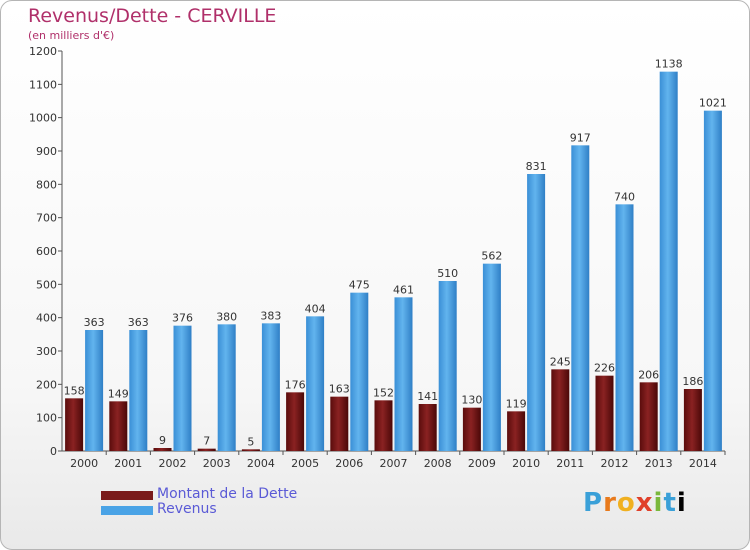 Image resolution: width=750 pixels, height=550 pixels. What do you see at coordinates (491, 256) in the screenshot?
I see `data-label-revenus: 562` at bounding box center [491, 256].